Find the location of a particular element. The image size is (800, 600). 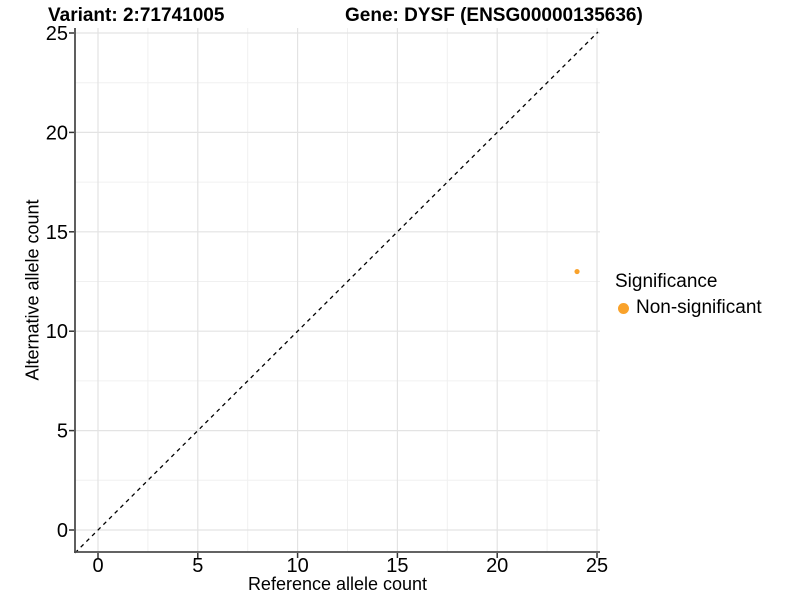

legend-key-dot-icon is located at coordinates (623, 308).